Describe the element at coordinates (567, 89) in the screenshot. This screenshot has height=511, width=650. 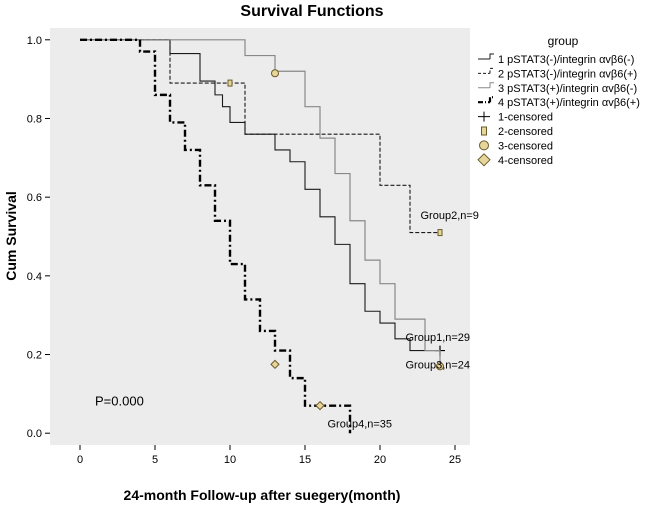
I see `legend-label: 3 pSTAT3(+)/integrin αvβ6(-)` at that location.